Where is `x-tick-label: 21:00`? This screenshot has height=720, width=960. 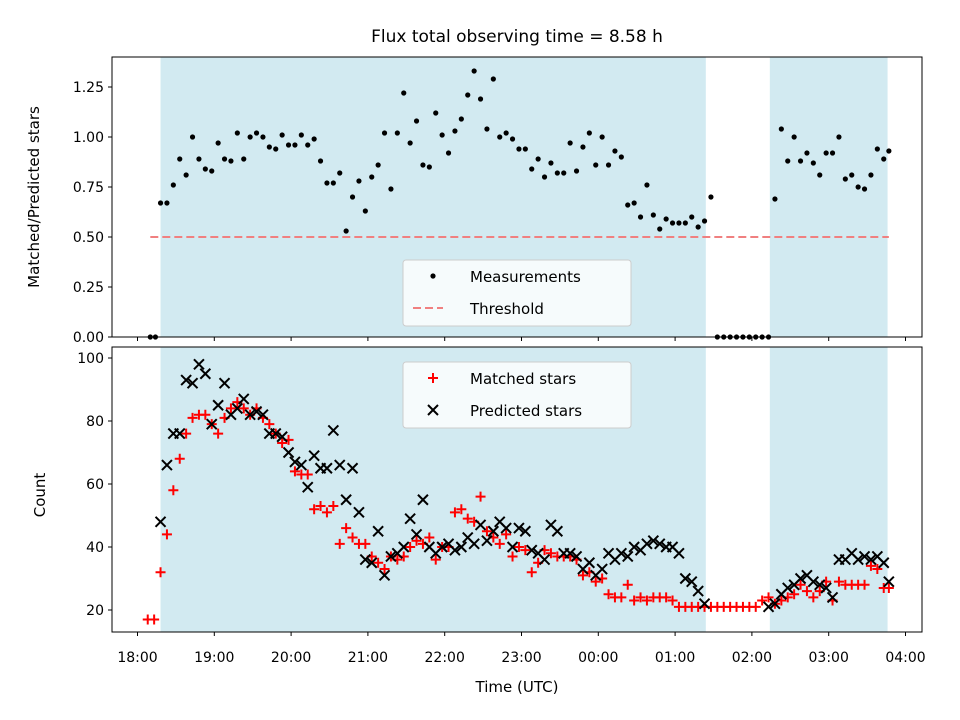
x-tick-label: 21:00 is located at coordinates (368, 658).